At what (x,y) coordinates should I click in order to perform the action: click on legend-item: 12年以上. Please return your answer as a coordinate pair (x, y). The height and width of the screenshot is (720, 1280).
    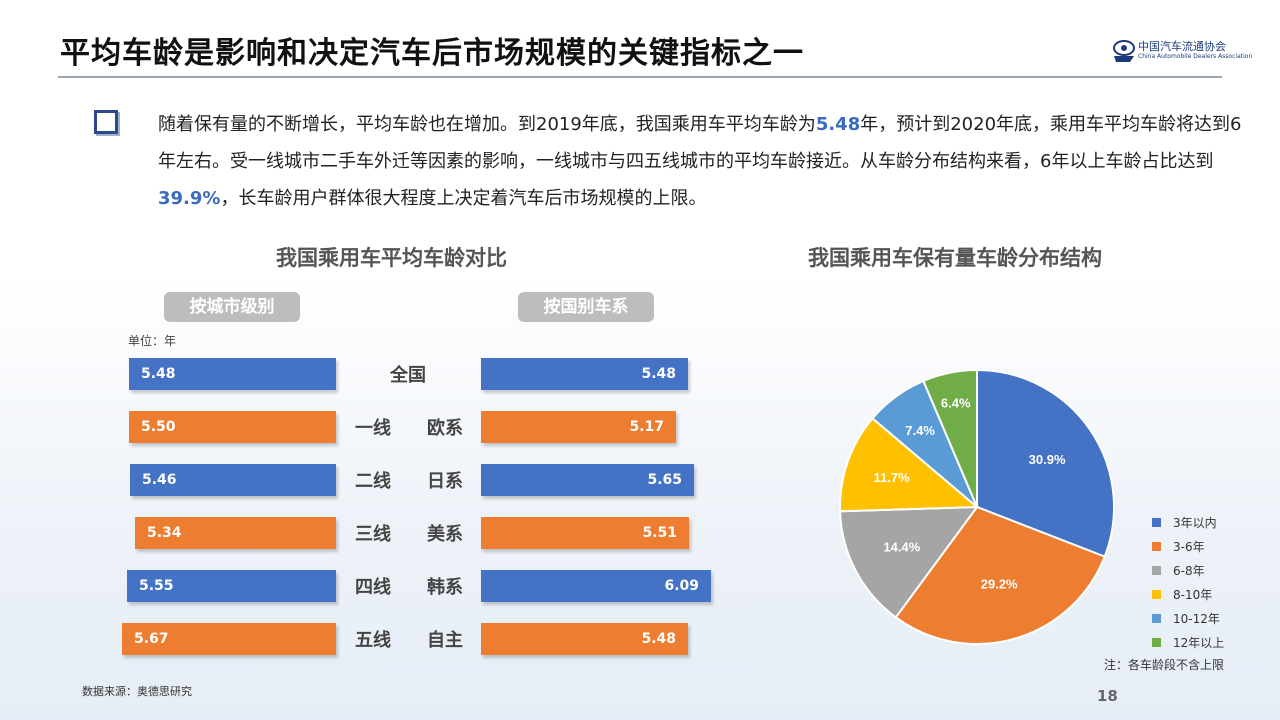
    Looking at the image, I should click on (1188, 642).